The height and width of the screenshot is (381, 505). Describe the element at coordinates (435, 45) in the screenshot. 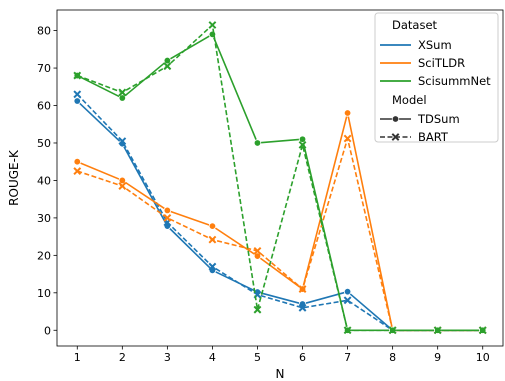

I see `legend-label: XSum` at that location.